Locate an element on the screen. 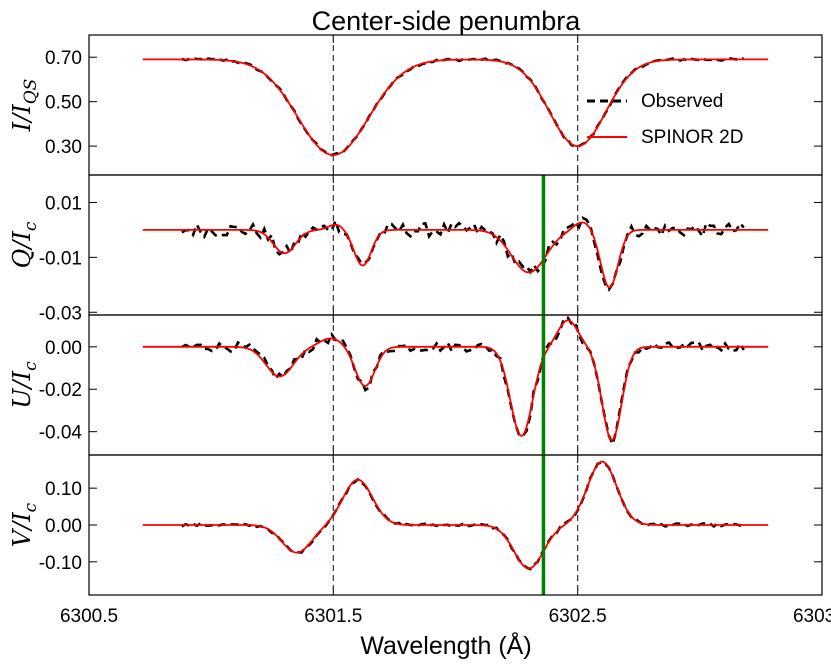  y-tick-label: -0.10 is located at coordinates (60, 563).